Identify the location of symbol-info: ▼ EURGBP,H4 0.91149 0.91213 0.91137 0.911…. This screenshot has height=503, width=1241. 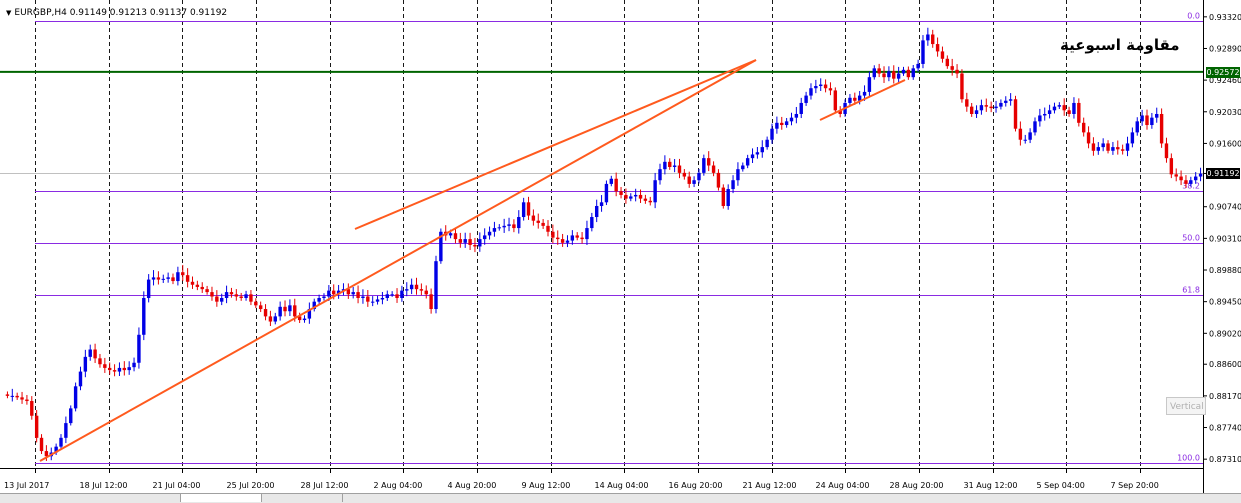
(116, 13).